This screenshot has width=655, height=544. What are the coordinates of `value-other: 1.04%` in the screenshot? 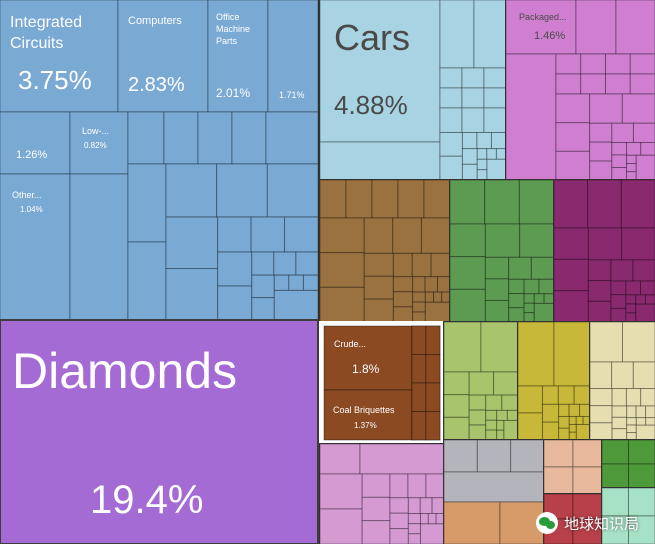 It's located at (31, 209).